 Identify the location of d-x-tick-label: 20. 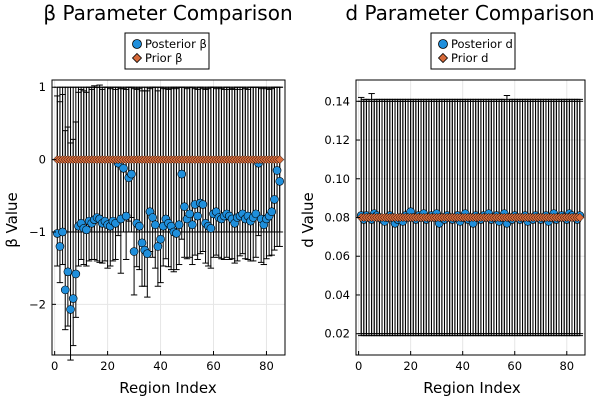
(410, 366).